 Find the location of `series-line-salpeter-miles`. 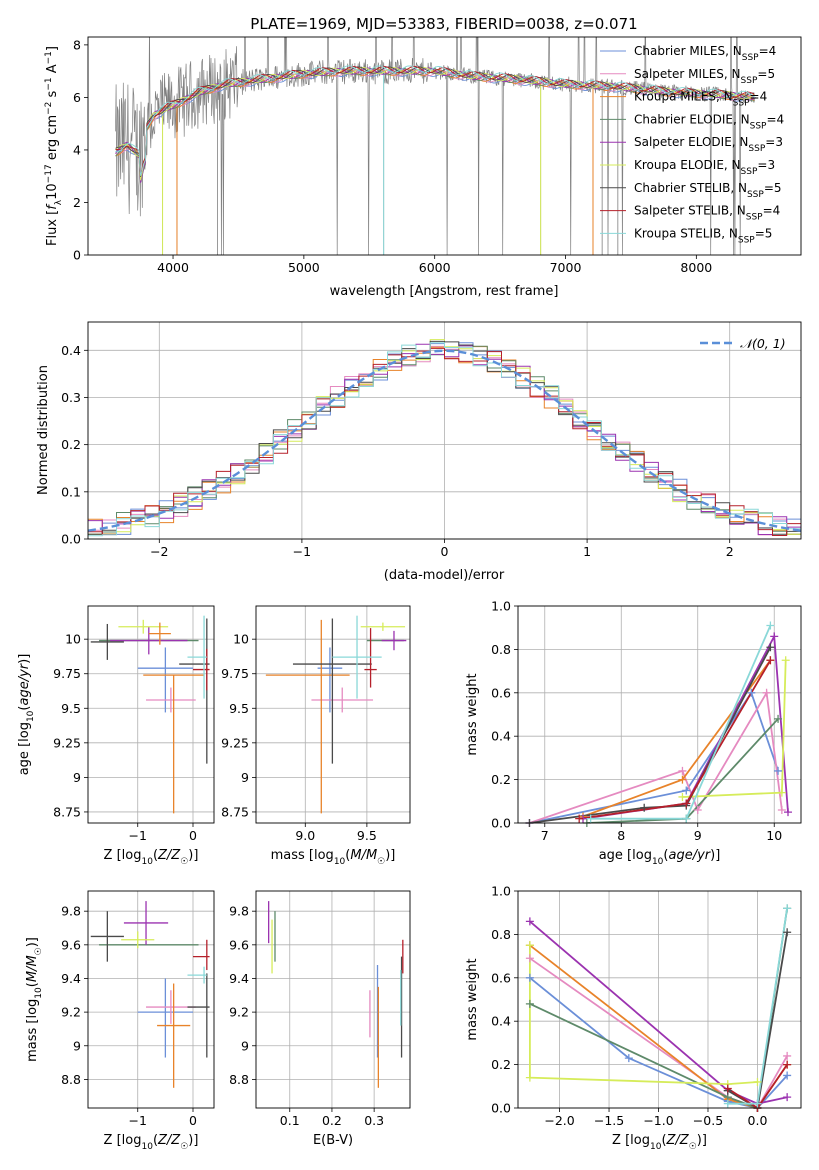

series-line-salpeter-miles is located at coordinates (656, 756).